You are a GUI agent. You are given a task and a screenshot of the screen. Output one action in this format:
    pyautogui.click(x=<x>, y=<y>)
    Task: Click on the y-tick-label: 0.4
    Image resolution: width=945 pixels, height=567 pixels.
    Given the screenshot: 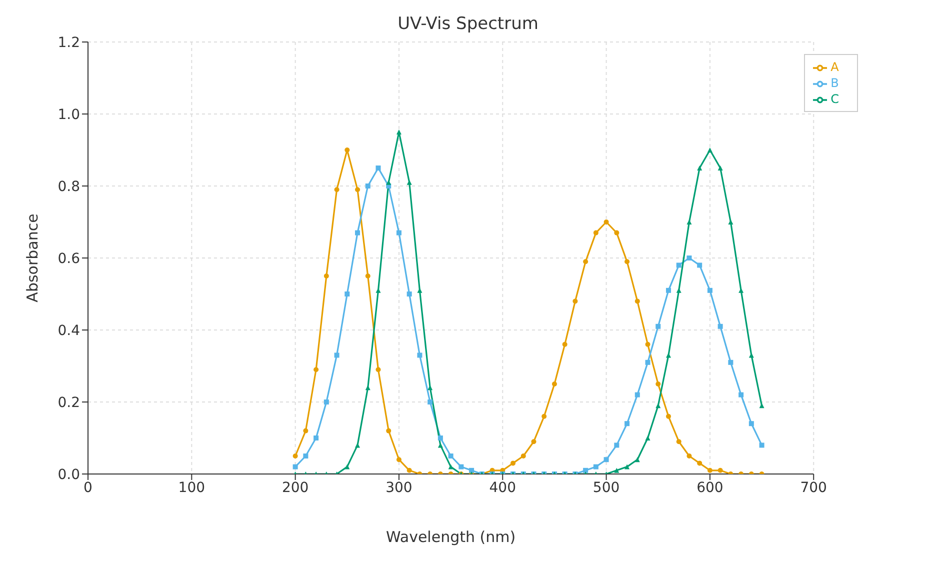 What is the action you would take?
    pyautogui.click(x=69, y=330)
    